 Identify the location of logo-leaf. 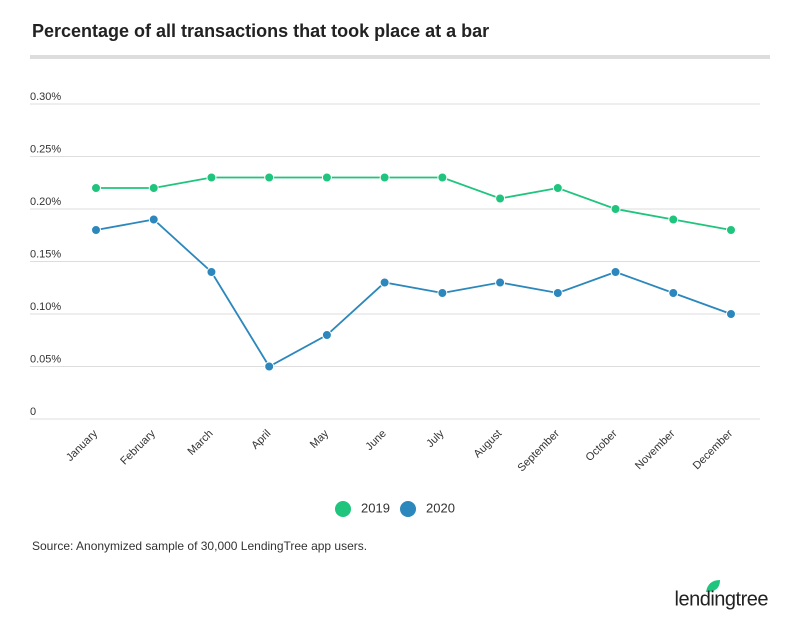
(713, 586).